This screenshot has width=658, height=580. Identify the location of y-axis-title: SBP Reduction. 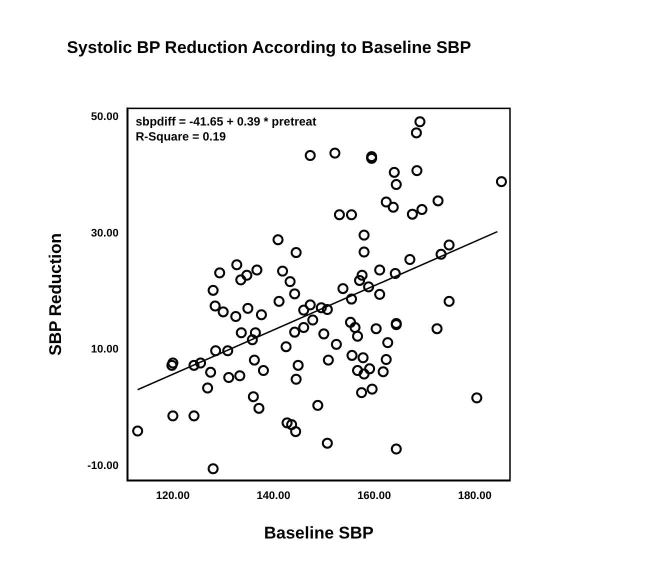
(55, 294).